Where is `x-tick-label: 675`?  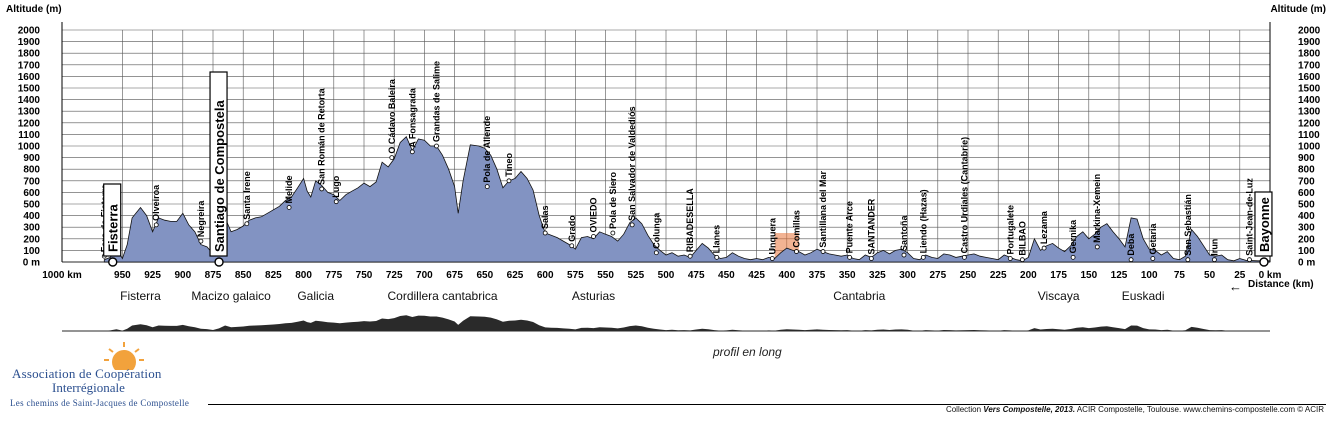 x-tick-label: 675 is located at coordinates (454, 275).